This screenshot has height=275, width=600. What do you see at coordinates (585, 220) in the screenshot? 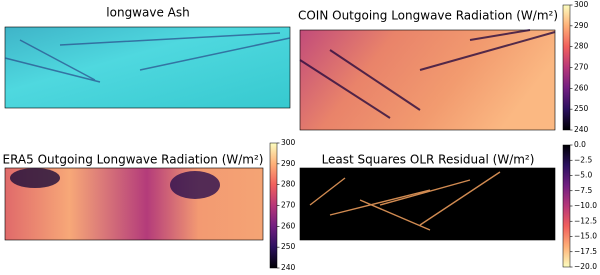
I see `colorbar-tick-label: −12.5` at bounding box center [585, 220].